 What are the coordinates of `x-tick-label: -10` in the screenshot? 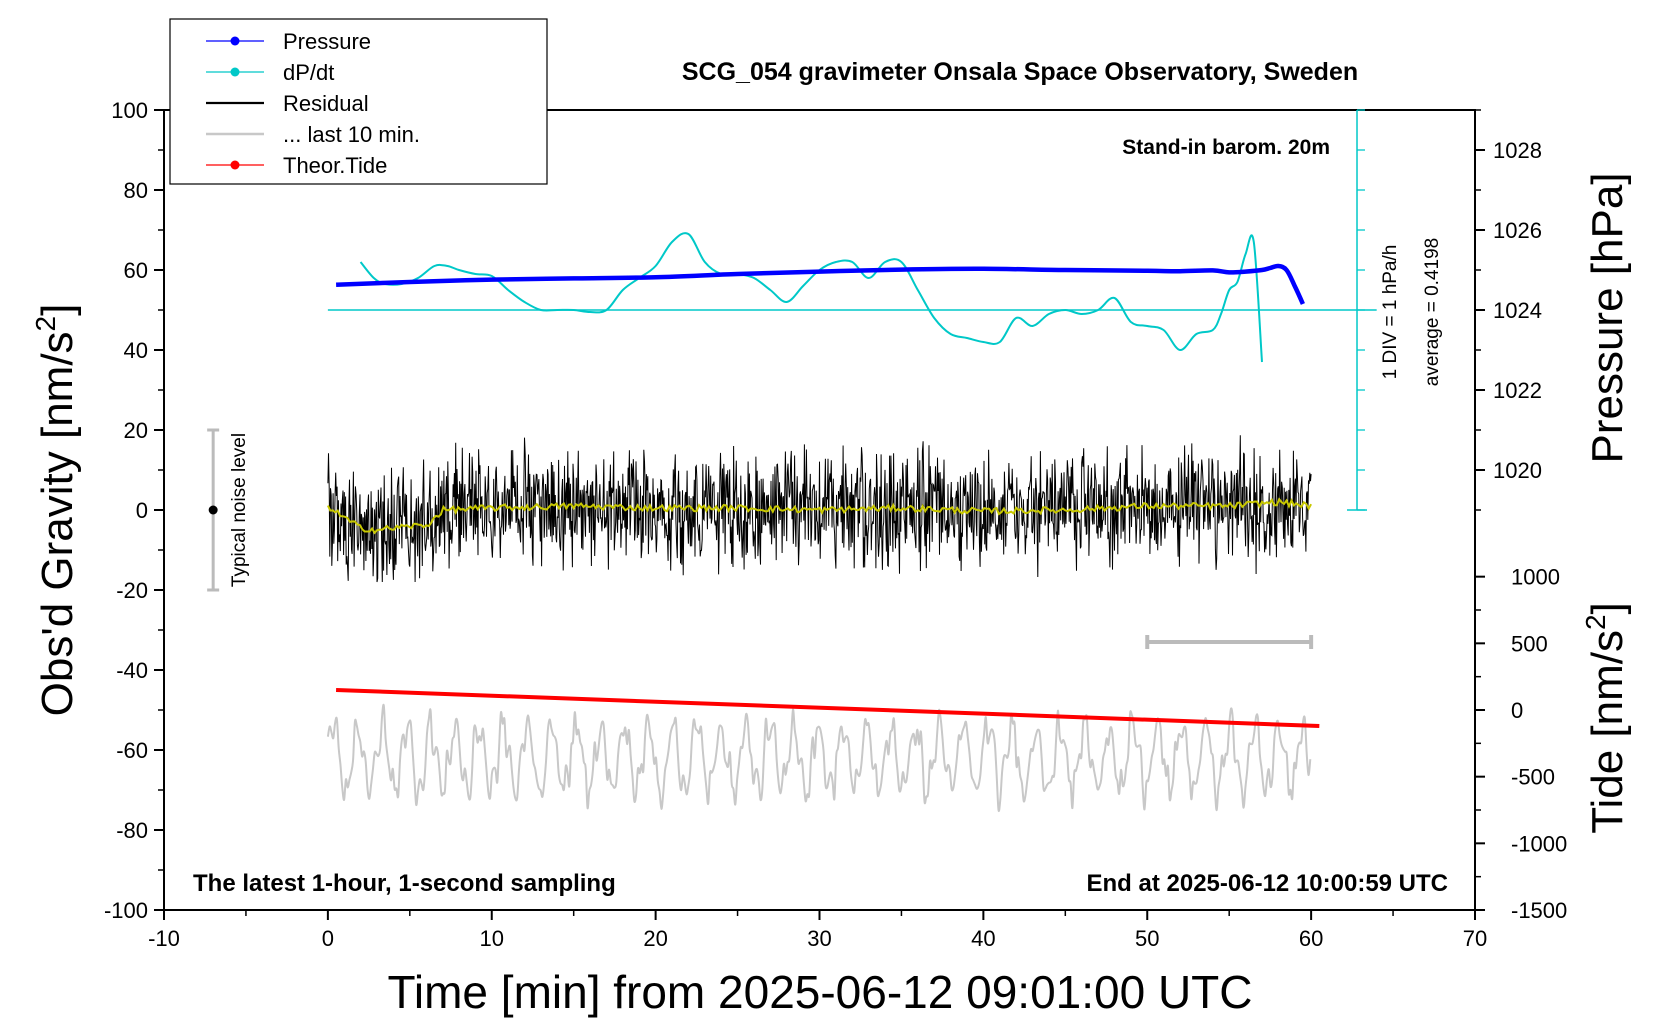 It's located at (164, 938).